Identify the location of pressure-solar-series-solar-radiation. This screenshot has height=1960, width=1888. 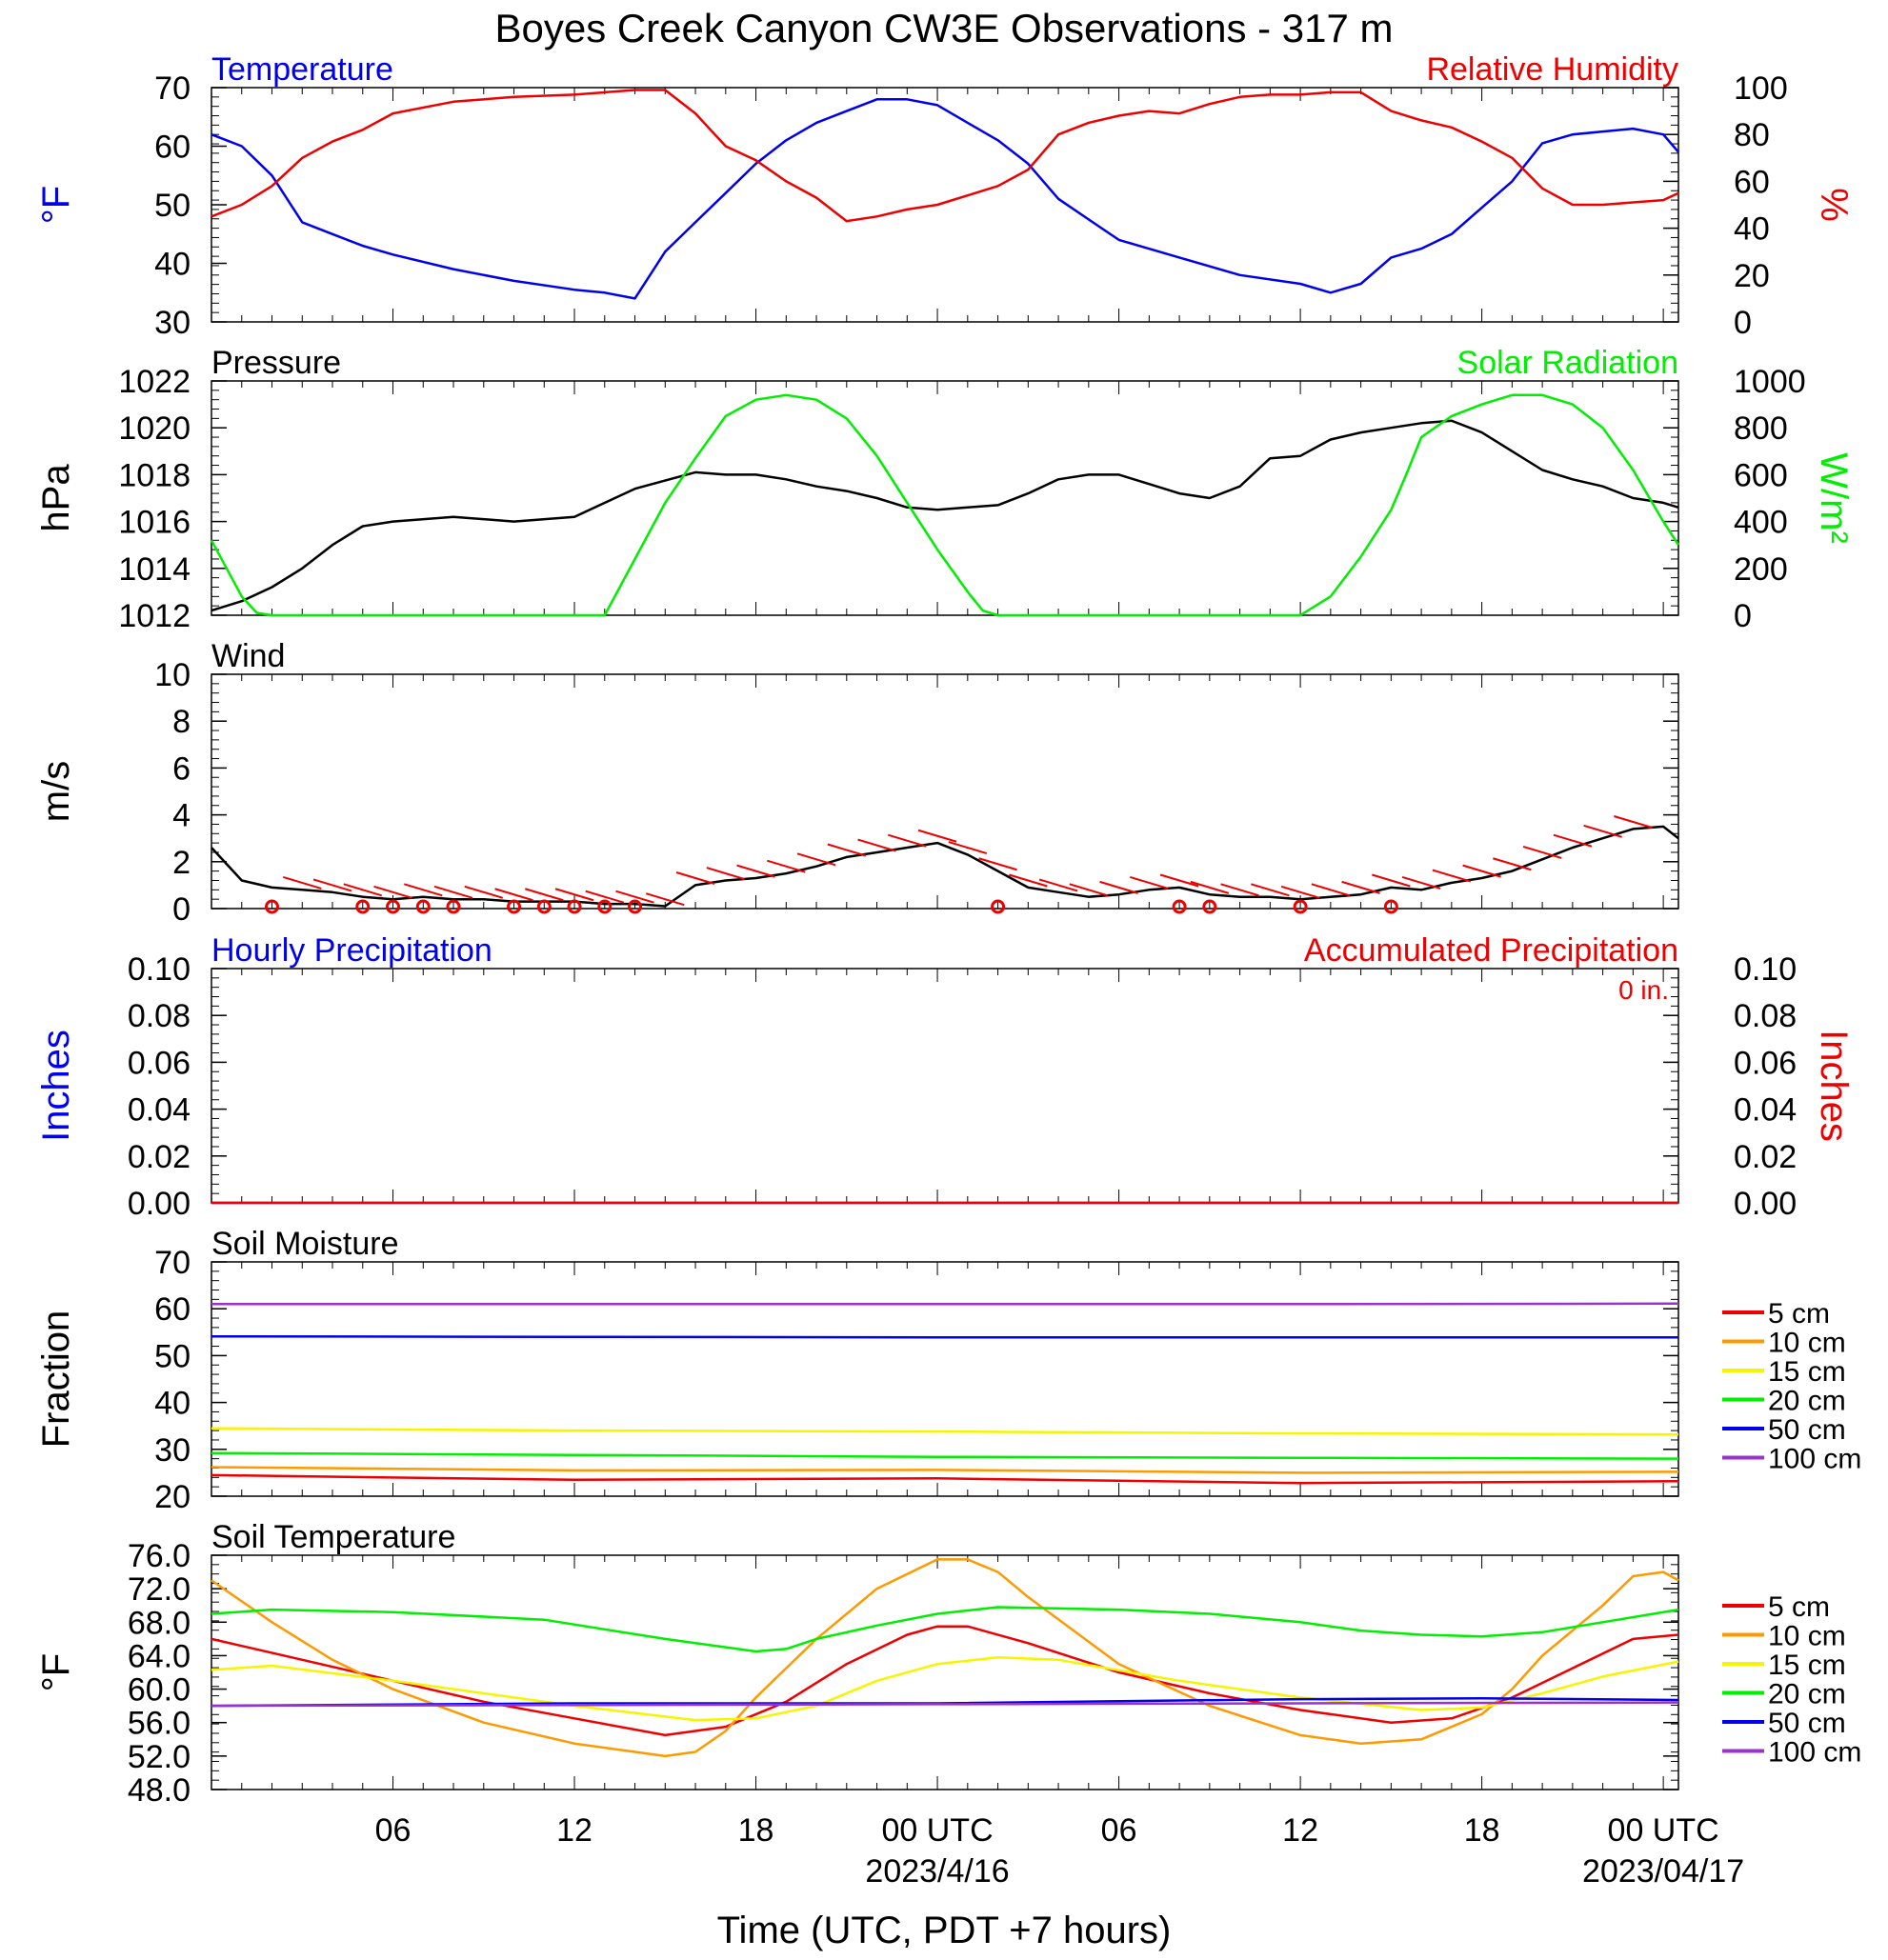
(945, 505).